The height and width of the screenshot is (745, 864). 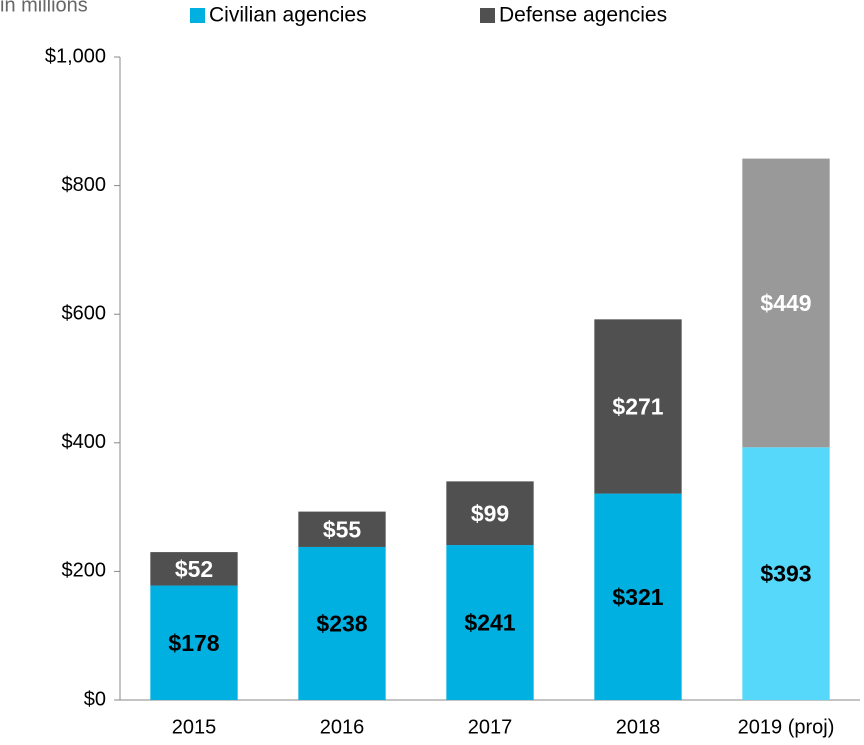 I want to click on x-tick-label: 2015, so click(x=194, y=727).